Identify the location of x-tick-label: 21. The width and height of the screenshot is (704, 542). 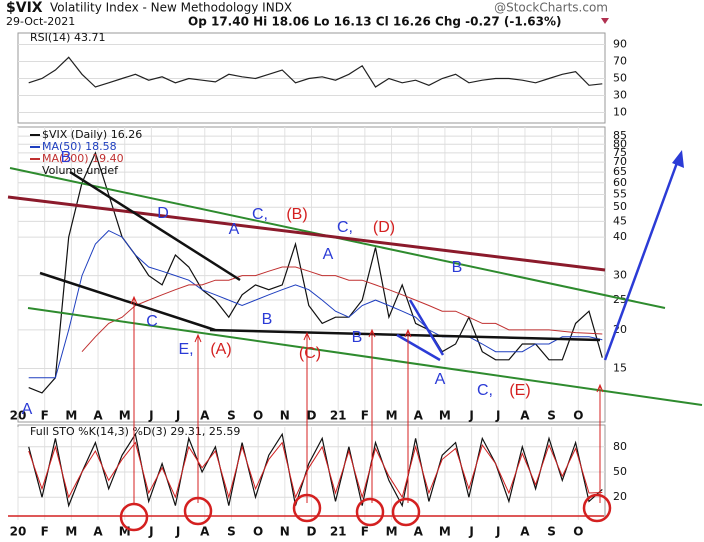
(338, 416).